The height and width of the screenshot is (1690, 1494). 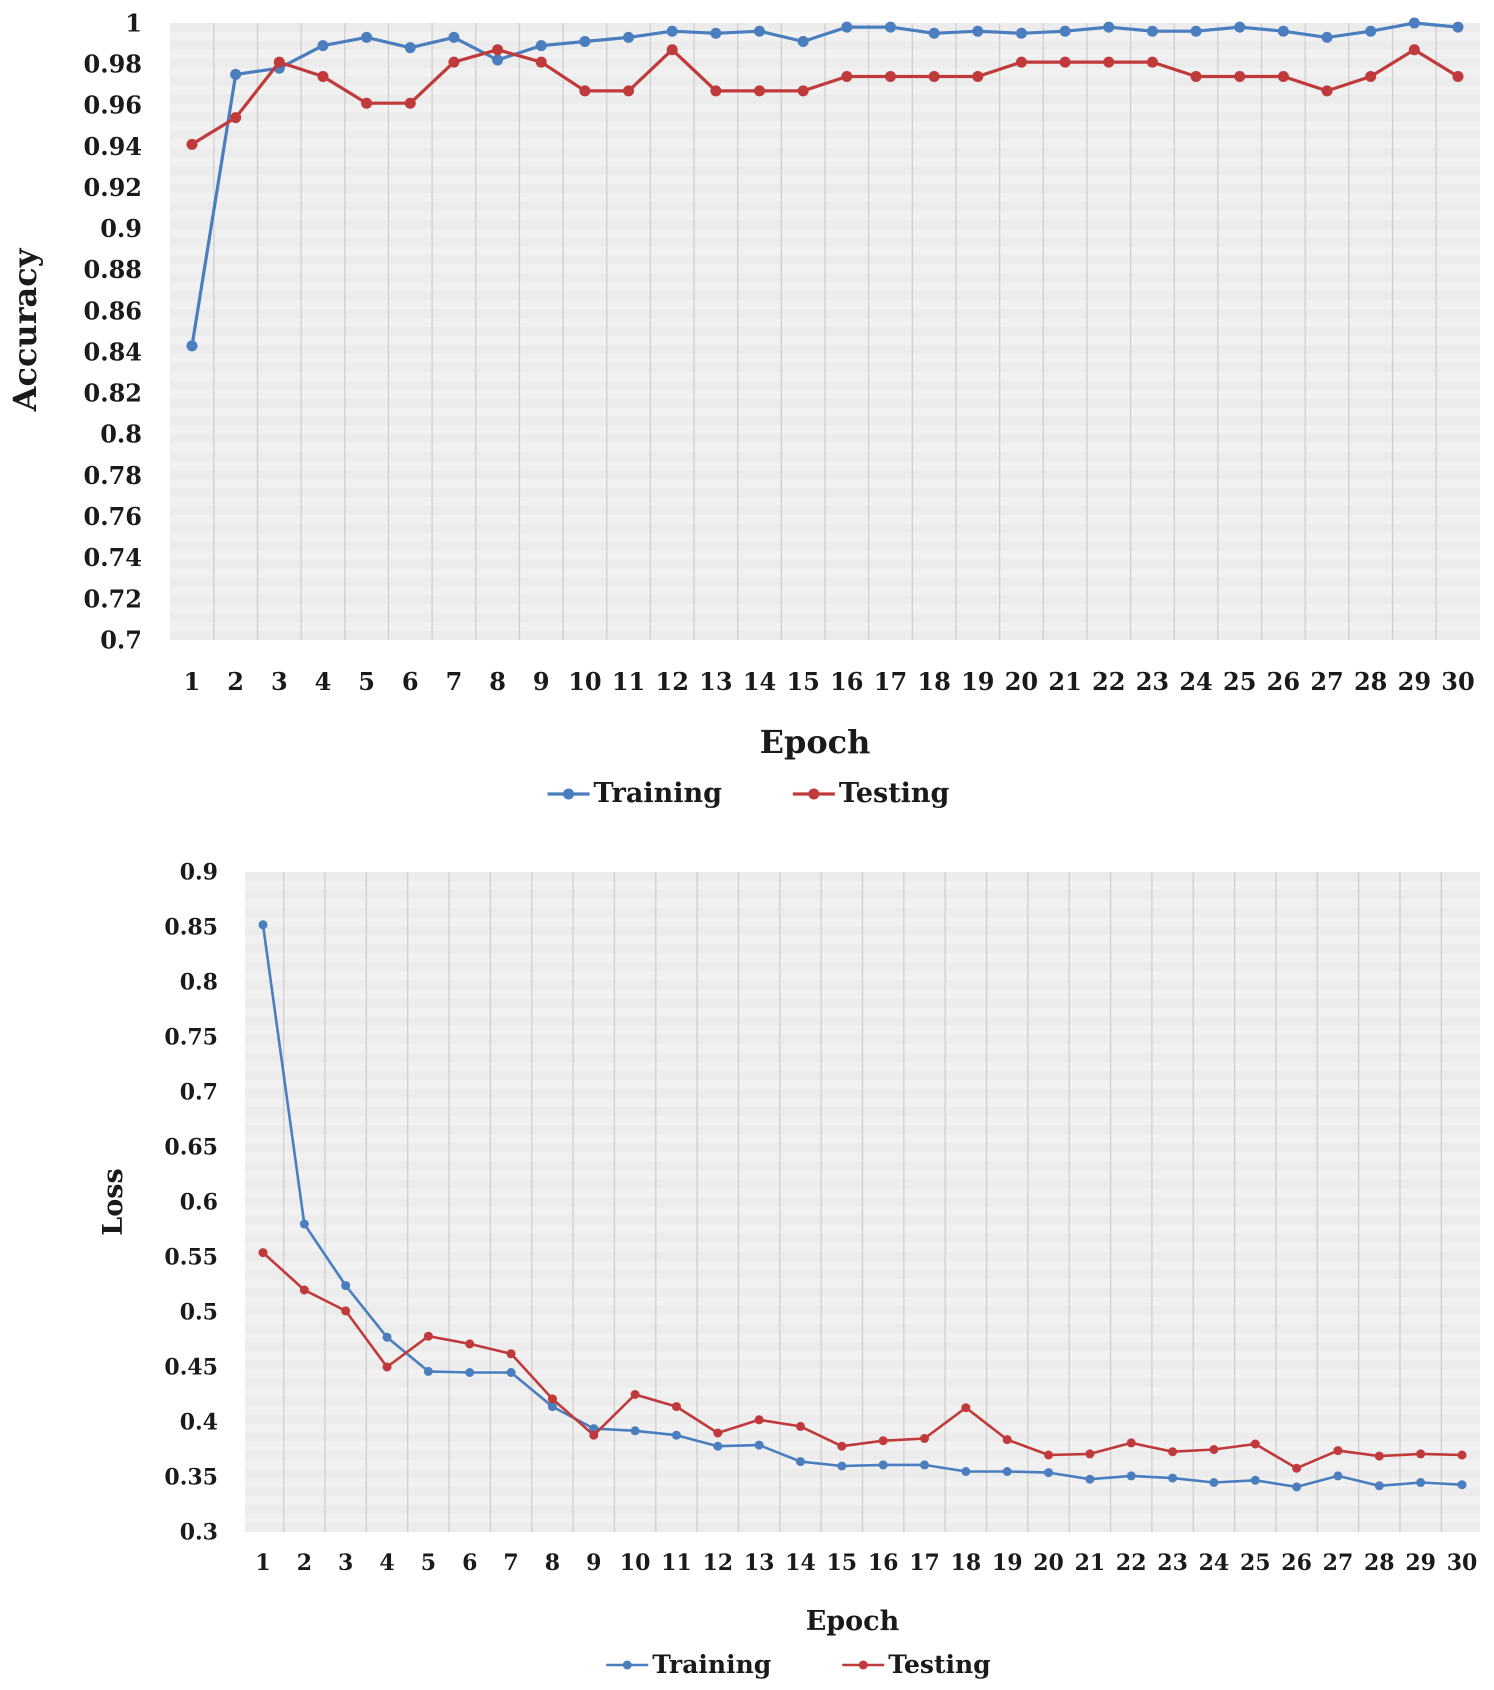 What do you see at coordinates (113, 393) in the screenshot?
I see `y-tick-label: 0.82` at bounding box center [113, 393].